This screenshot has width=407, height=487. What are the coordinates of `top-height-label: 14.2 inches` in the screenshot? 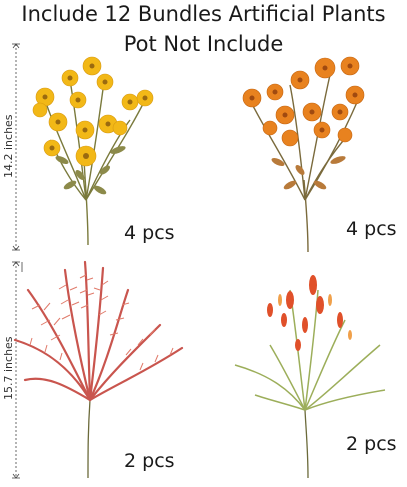 It's located at (8, 146).